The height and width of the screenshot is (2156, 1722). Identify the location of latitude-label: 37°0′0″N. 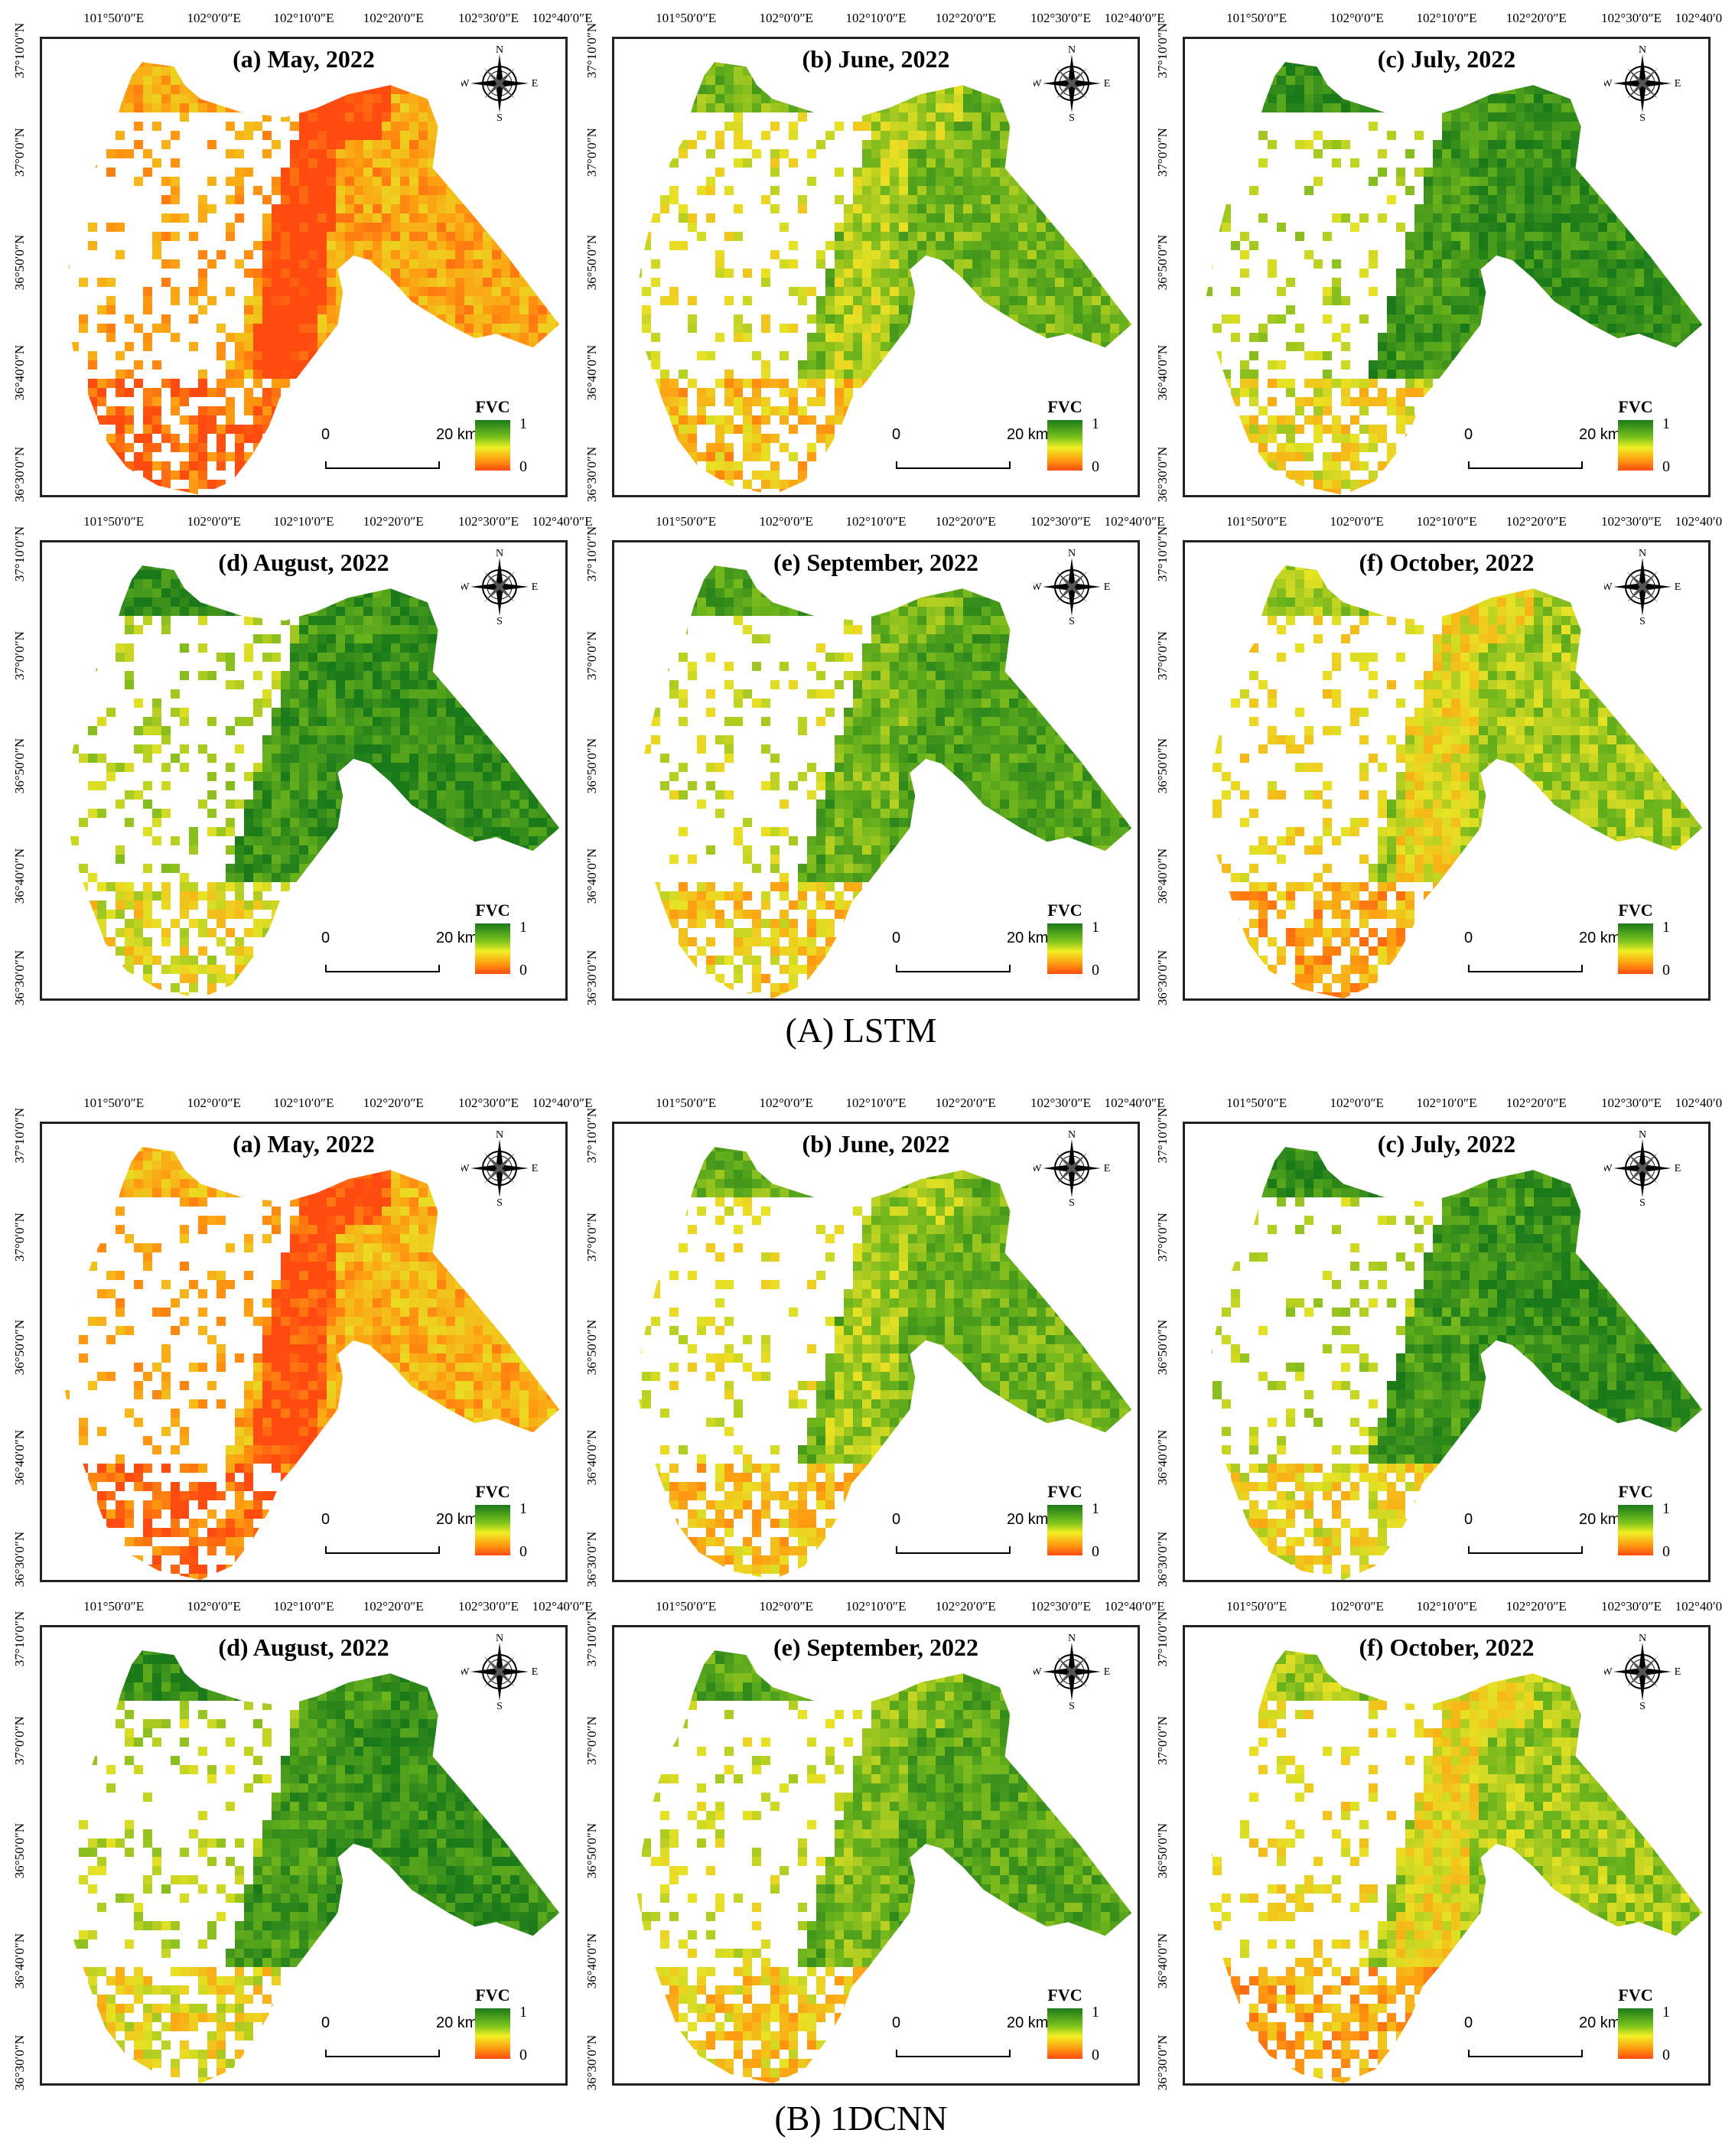
(20, 1740).